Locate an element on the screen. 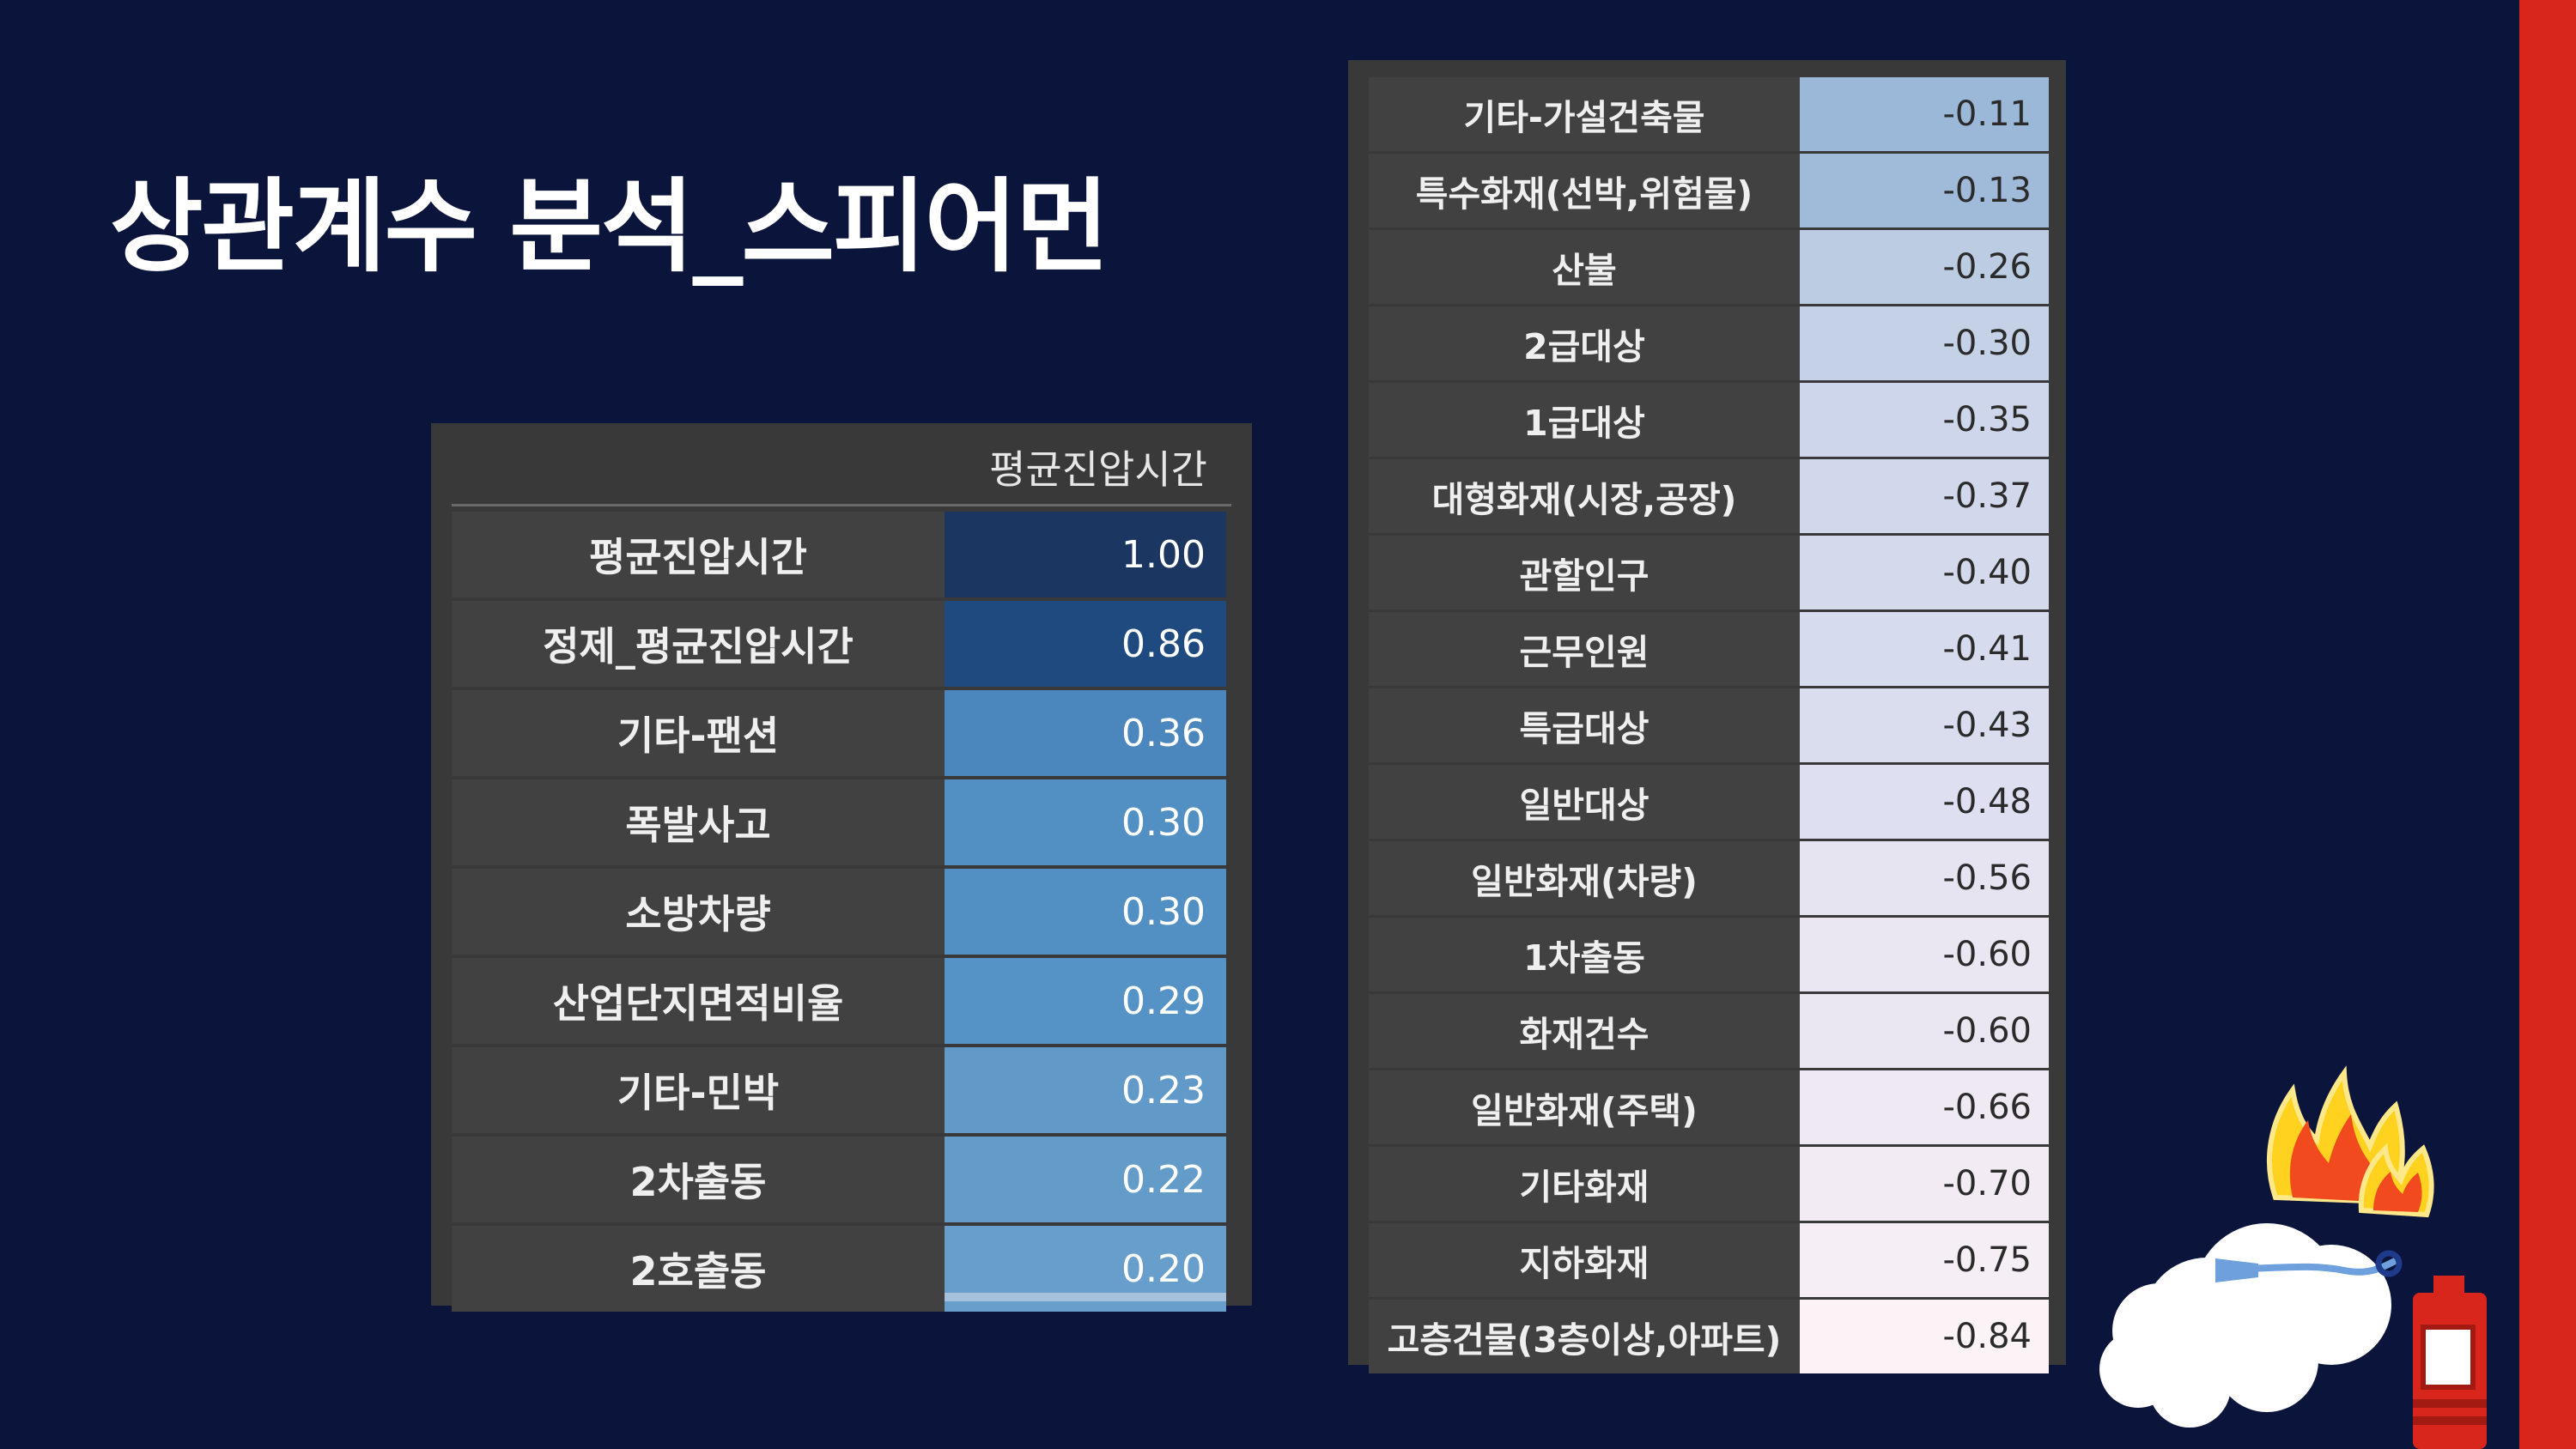 The width and height of the screenshot is (2576, 1449). table-row: 폭발사고 0.30 is located at coordinates (839, 822).